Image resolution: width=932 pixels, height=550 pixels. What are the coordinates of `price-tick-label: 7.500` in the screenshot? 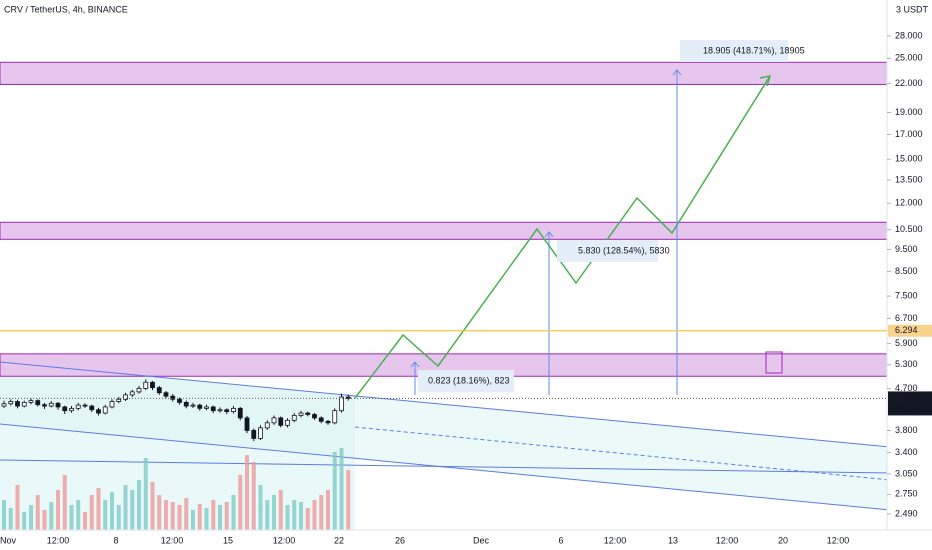 It's located at (906, 296).